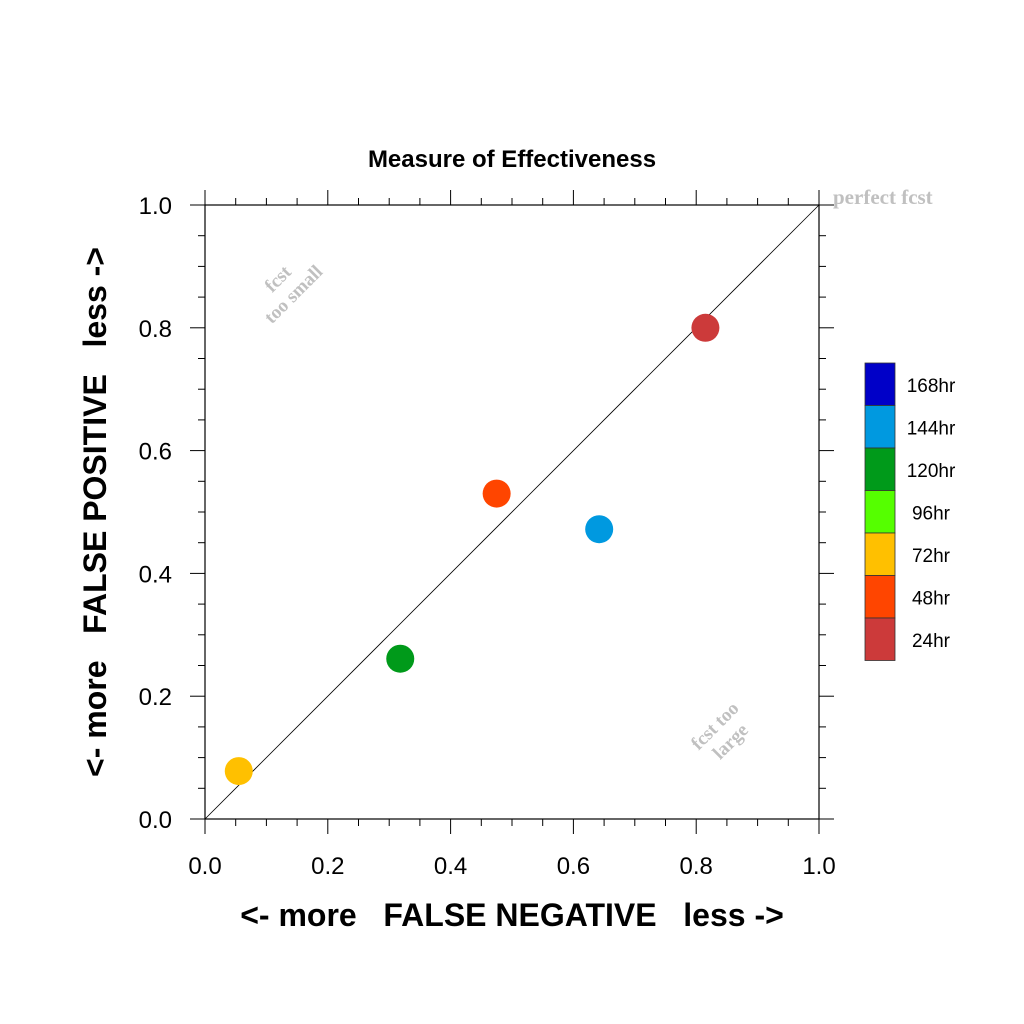  What do you see at coordinates (931, 471) in the screenshot?
I see `legend-label-120hr: 120hr` at bounding box center [931, 471].